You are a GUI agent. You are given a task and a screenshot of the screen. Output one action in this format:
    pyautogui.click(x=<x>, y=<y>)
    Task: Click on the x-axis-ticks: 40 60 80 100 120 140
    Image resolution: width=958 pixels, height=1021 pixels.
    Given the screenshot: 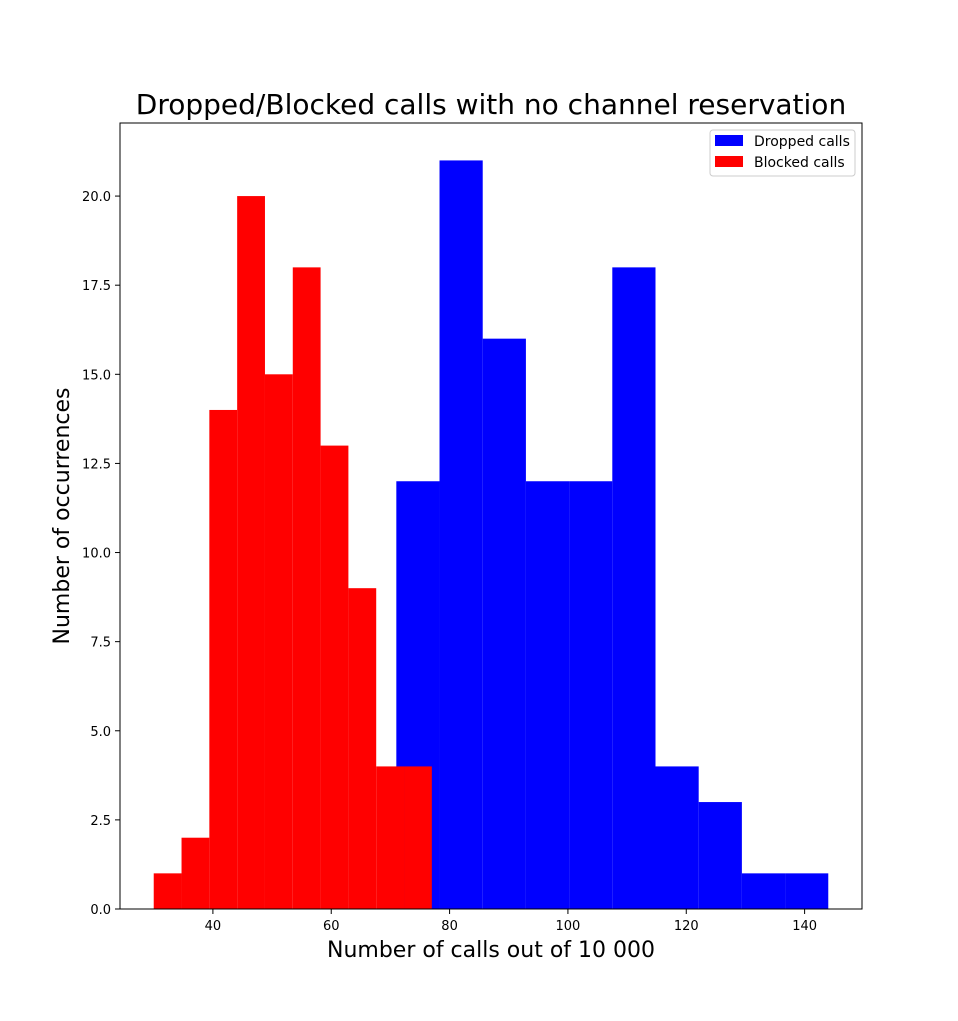 What is the action you would take?
    pyautogui.click(x=511, y=921)
    